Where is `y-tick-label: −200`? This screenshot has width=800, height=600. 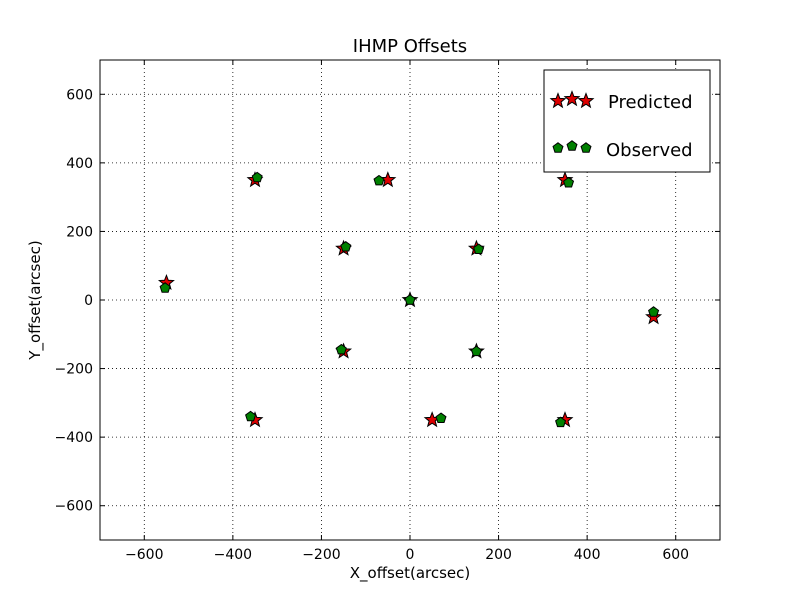 y-tick-label: −200 is located at coordinates (74, 370).